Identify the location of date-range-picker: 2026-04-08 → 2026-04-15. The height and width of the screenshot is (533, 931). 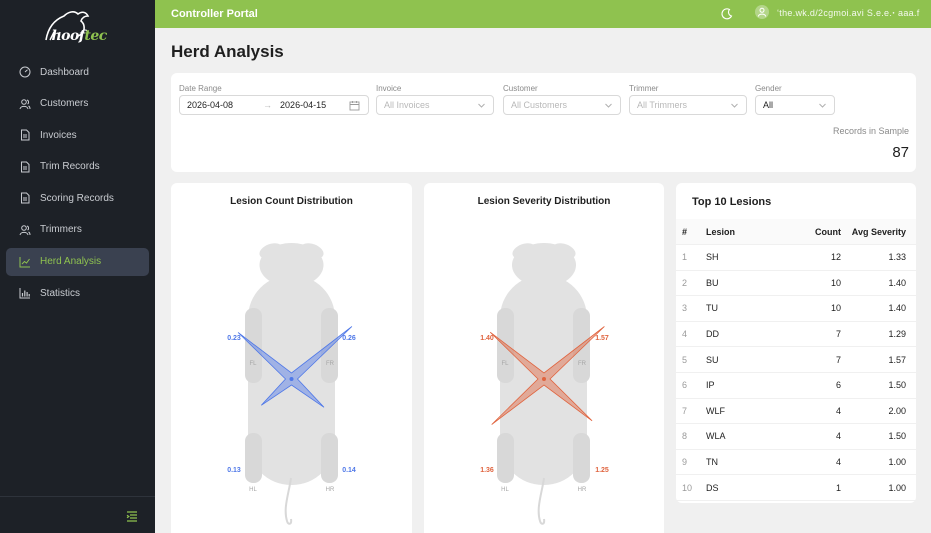
(274, 105).